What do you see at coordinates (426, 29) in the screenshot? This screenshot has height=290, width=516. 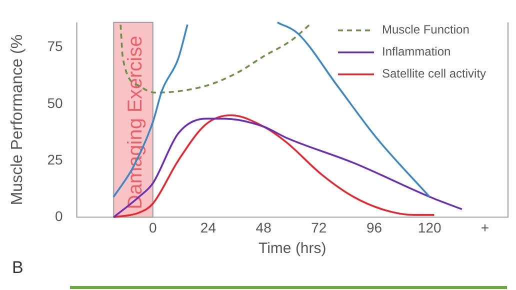 I see `legend-label: Muscle Function` at bounding box center [426, 29].